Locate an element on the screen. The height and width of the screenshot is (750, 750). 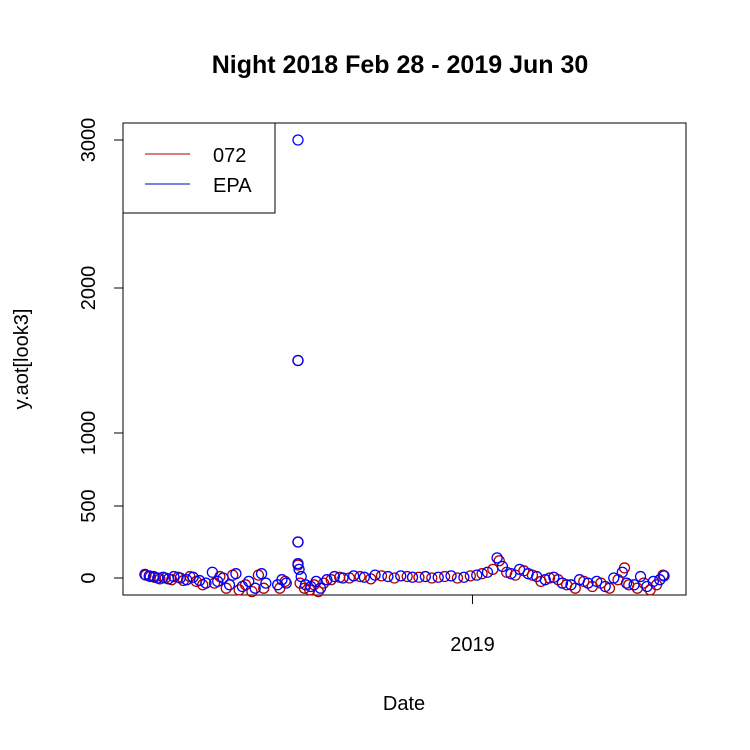
legend-label-072: 072 is located at coordinates (229, 156).